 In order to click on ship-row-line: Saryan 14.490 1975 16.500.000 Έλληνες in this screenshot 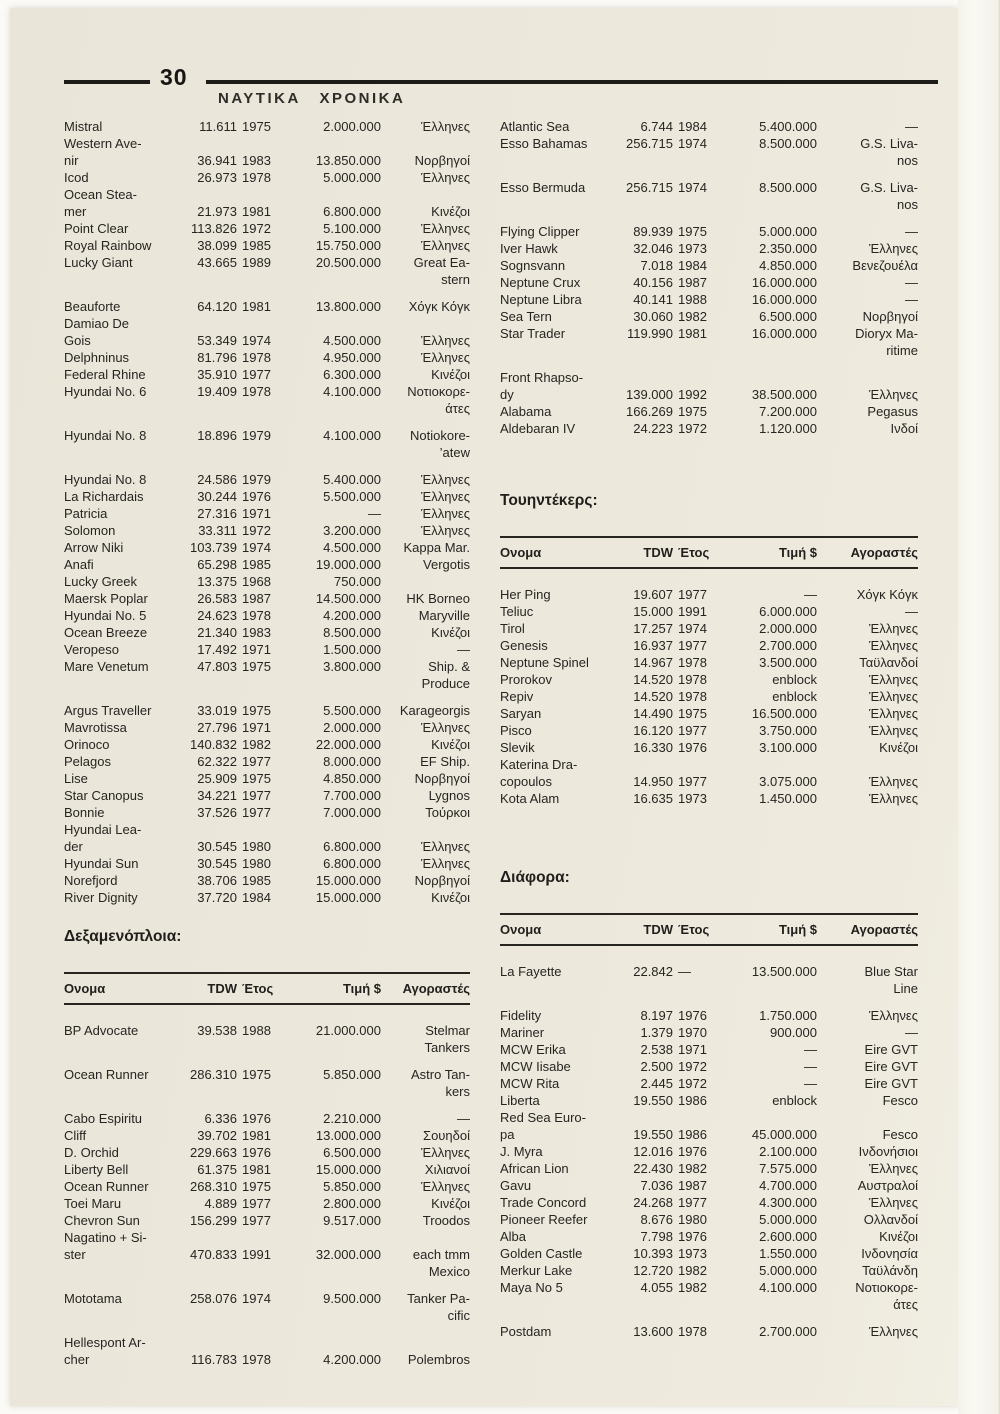, I will do `click(709, 713)`.